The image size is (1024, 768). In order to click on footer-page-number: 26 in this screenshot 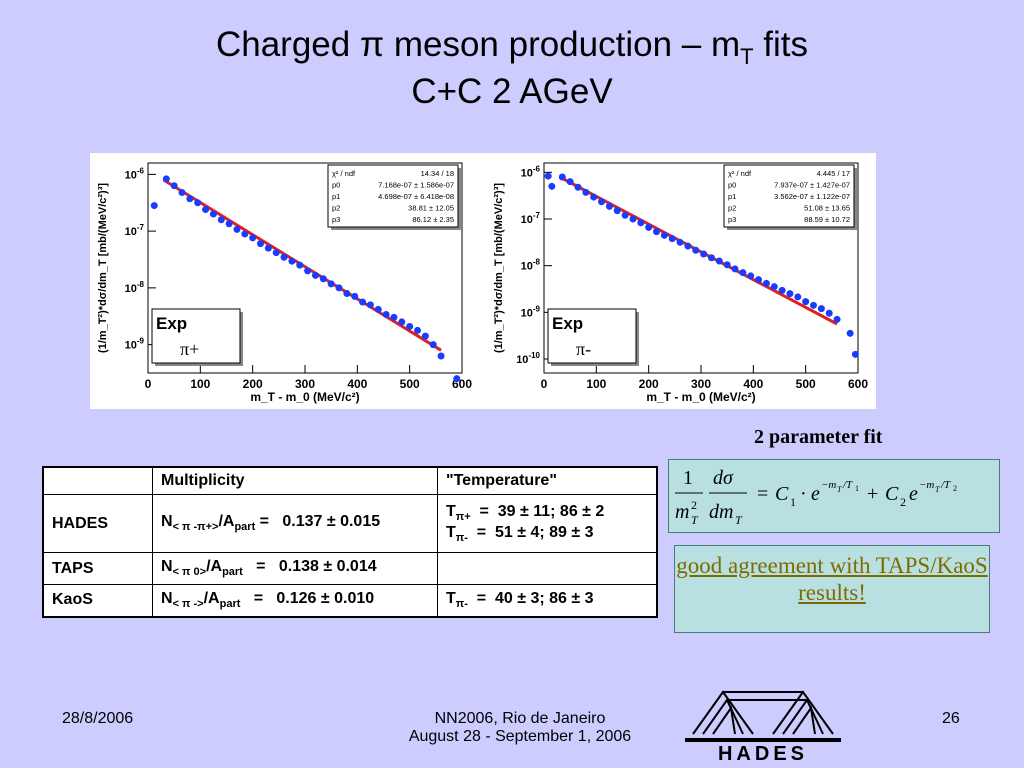, I will do `click(951, 718)`.